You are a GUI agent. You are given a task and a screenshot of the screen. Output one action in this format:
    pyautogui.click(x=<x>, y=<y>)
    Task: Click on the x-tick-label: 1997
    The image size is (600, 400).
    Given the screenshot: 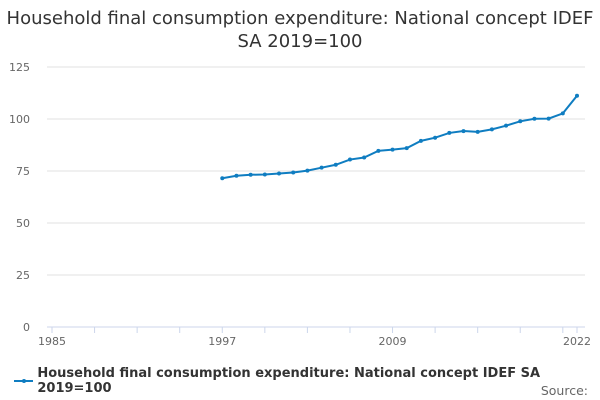 What is the action you would take?
    pyautogui.click(x=222, y=341)
    